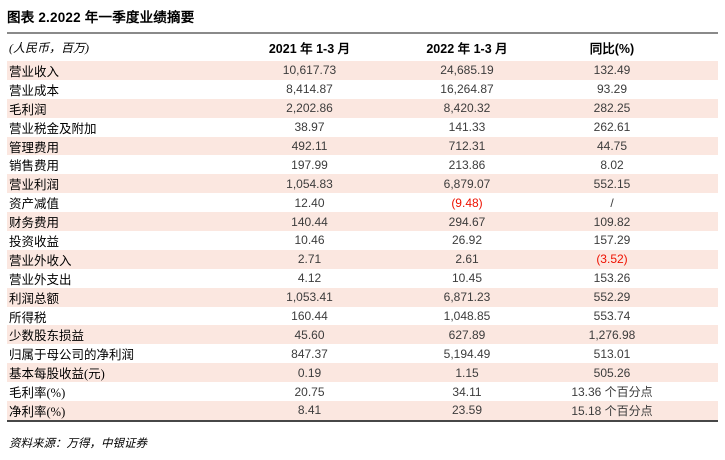  What do you see at coordinates (57, 374) in the screenshot?
I see `row-label: 基本每股收益(元)` at bounding box center [57, 374].